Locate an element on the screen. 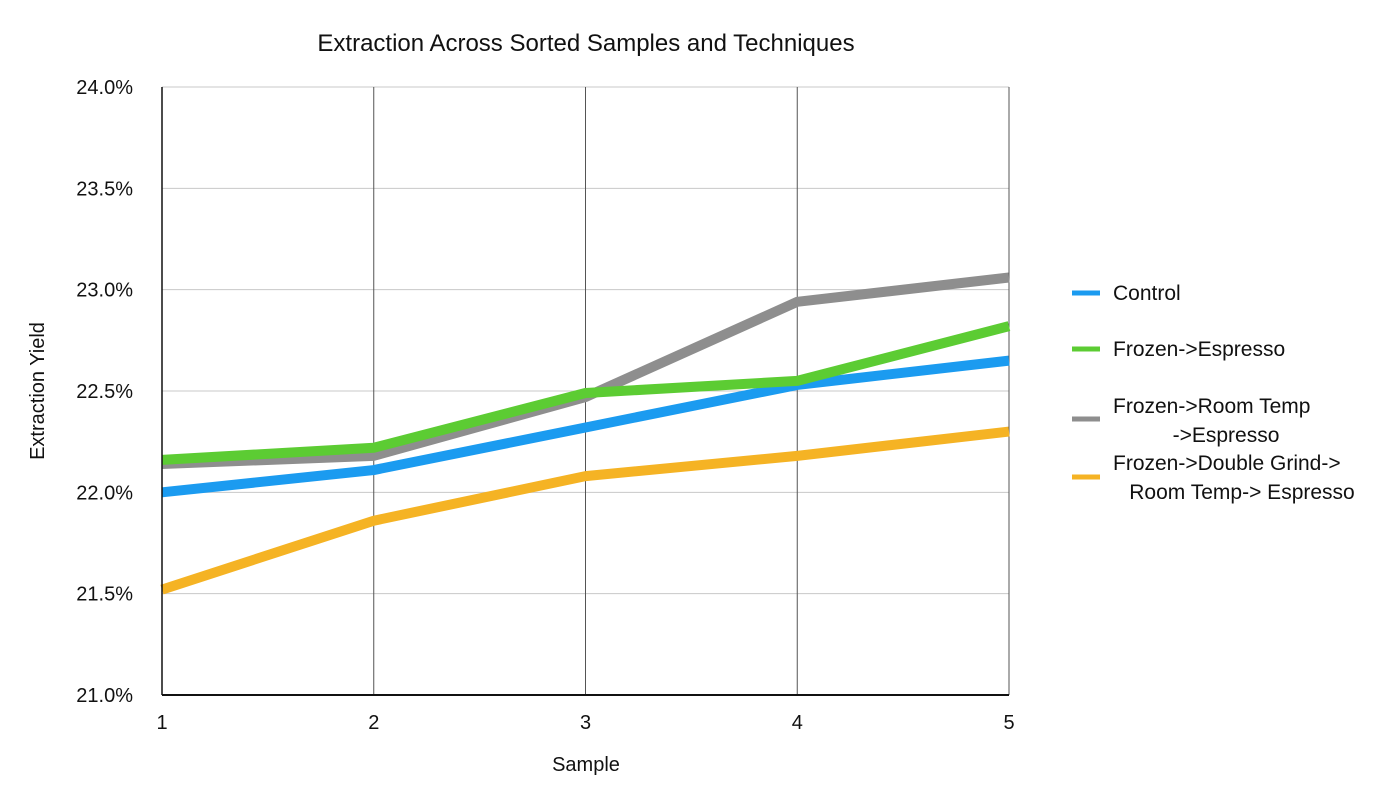  x-axis-title: Sample is located at coordinates (586, 765).